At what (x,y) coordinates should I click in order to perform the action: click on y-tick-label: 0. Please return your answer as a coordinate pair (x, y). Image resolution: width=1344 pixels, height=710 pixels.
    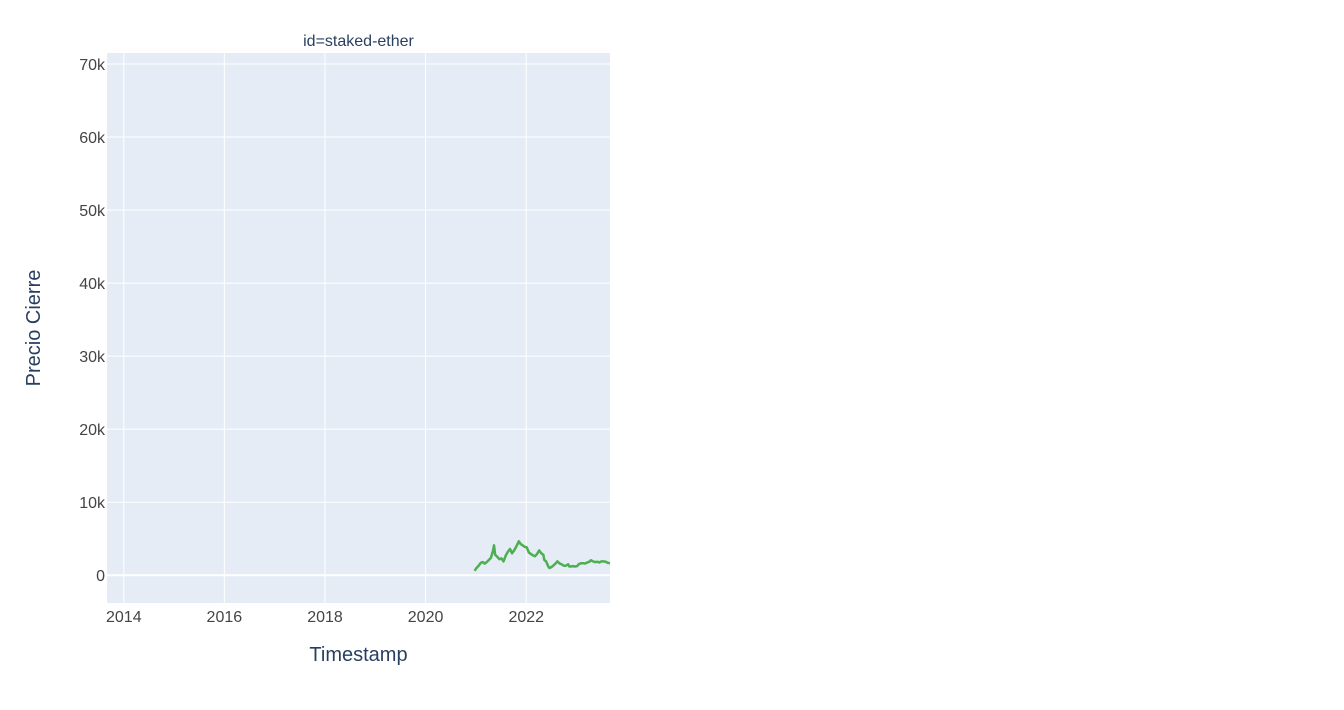
    Looking at the image, I should click on (100, 576).